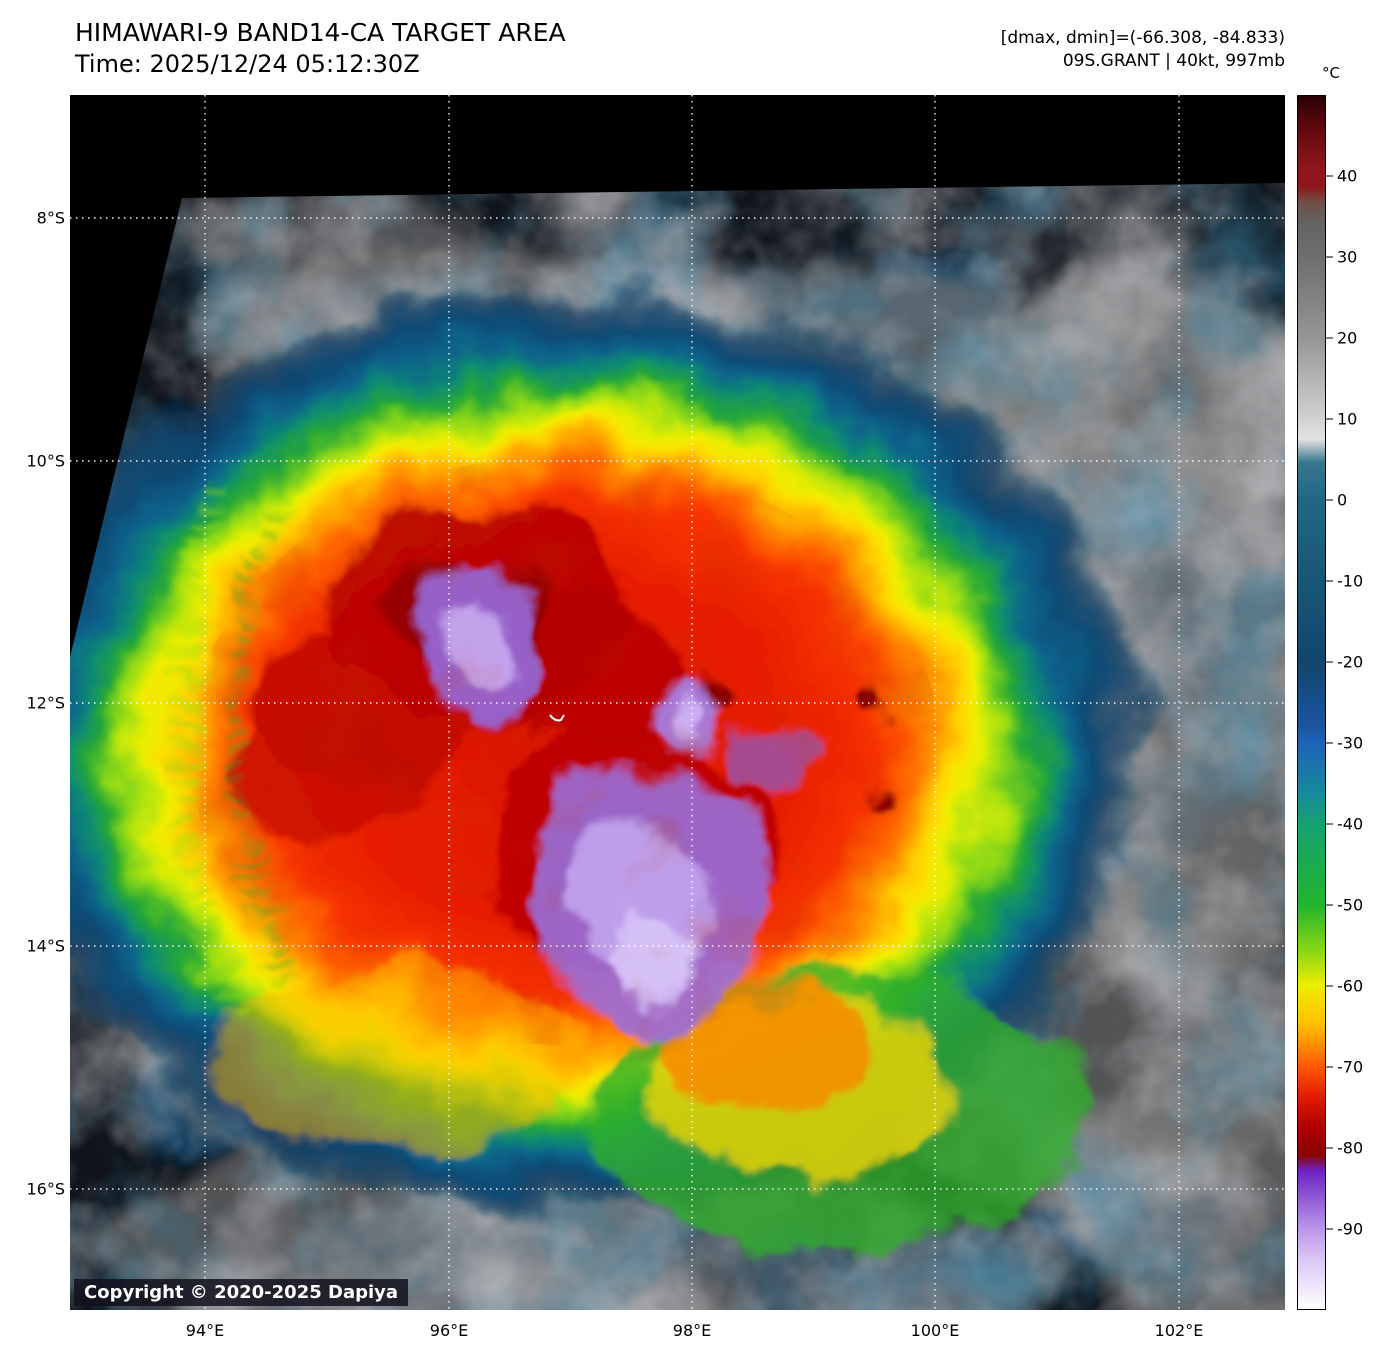  I want to click on colorbar-tick-n40: -40, so click(1344, 824).